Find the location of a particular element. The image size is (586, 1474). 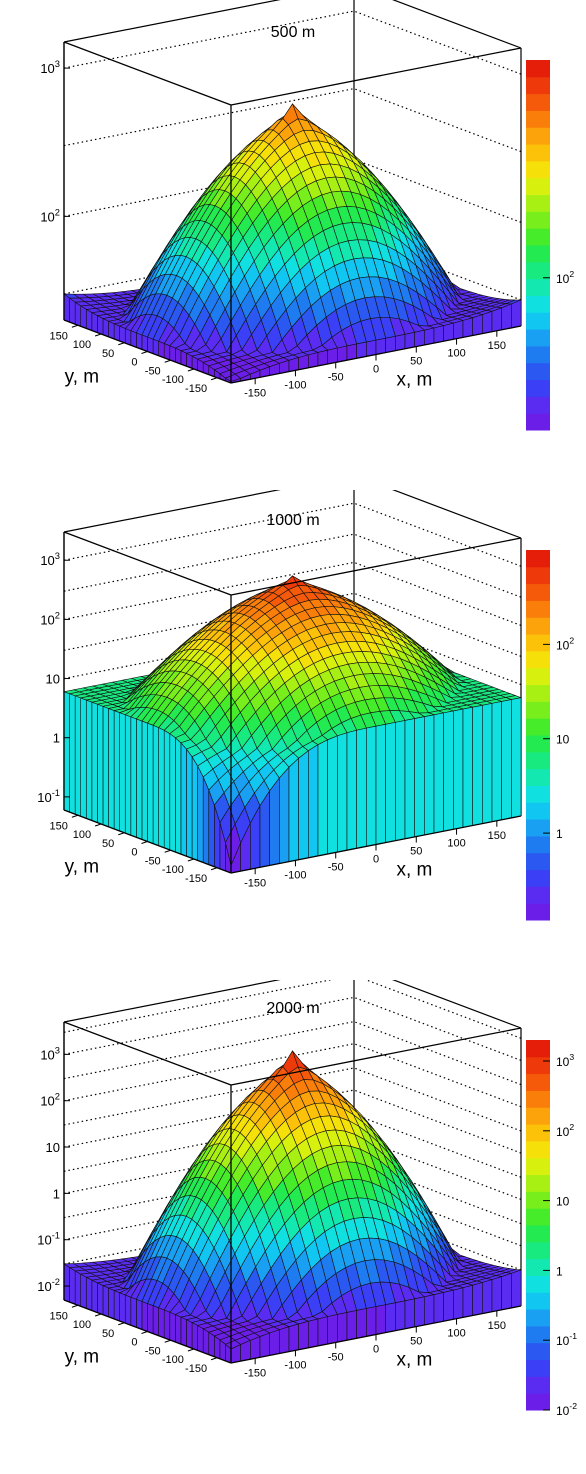

x-tick-label: -100 is located at coordinates (295, 1365).